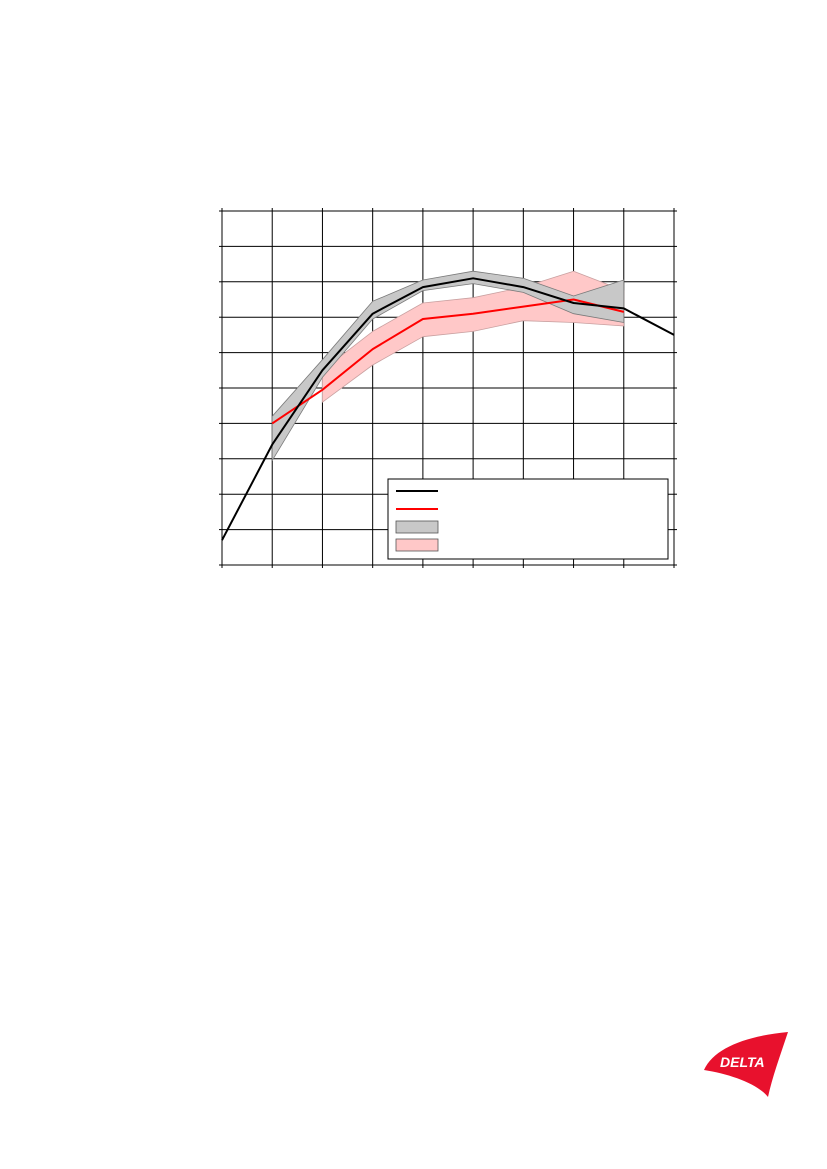 Image resolution: width=827 pixels, height=1169 pixels. I want to click on delta-logo: DELTA, so click(746, 1064).